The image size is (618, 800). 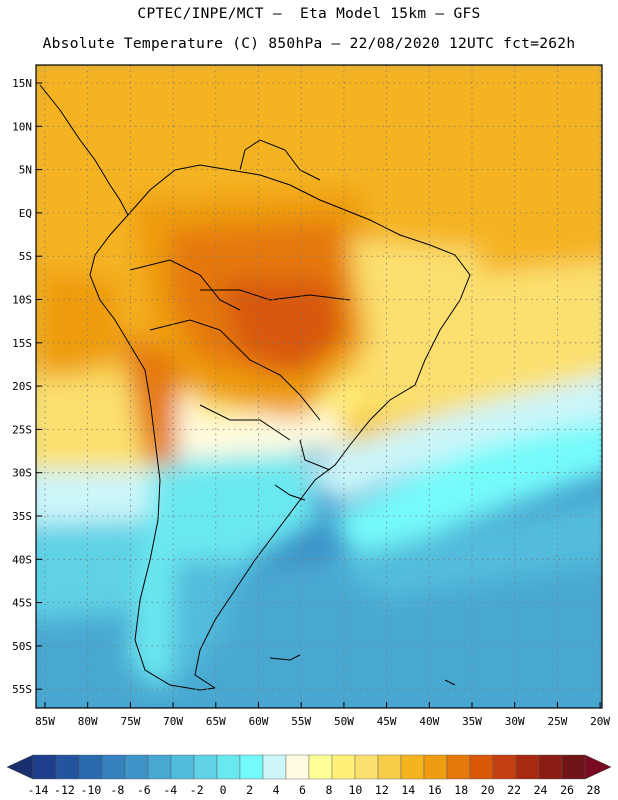 I want to click on lat-label: 5S, so click(x=25, y=256).